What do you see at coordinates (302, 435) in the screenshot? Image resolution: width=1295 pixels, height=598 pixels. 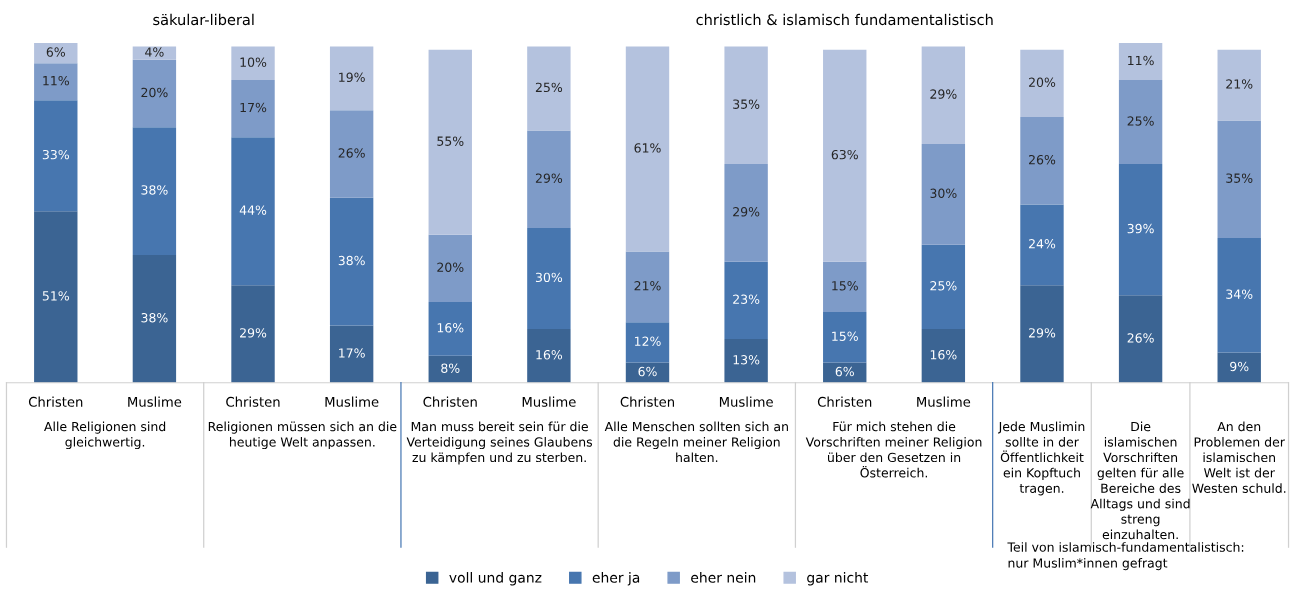 I see `text: Religionen müssen sich an die heutige Welt anpassen.` at bounding box center [302, 435].